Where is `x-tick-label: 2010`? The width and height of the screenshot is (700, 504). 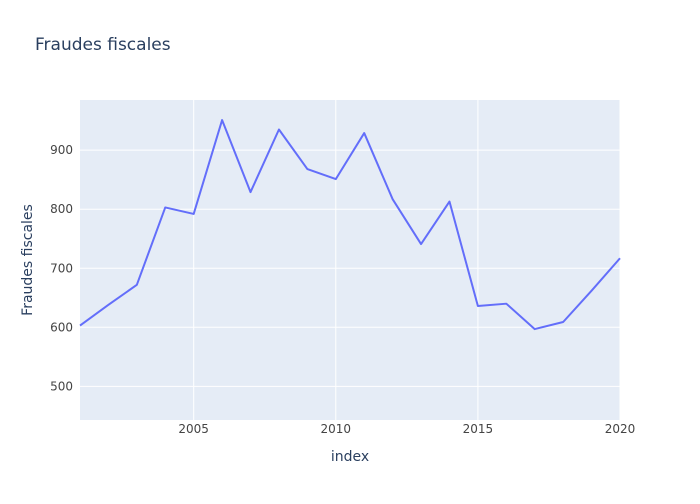 x-tick-label: 2010 is located at coordinates (336, 429).